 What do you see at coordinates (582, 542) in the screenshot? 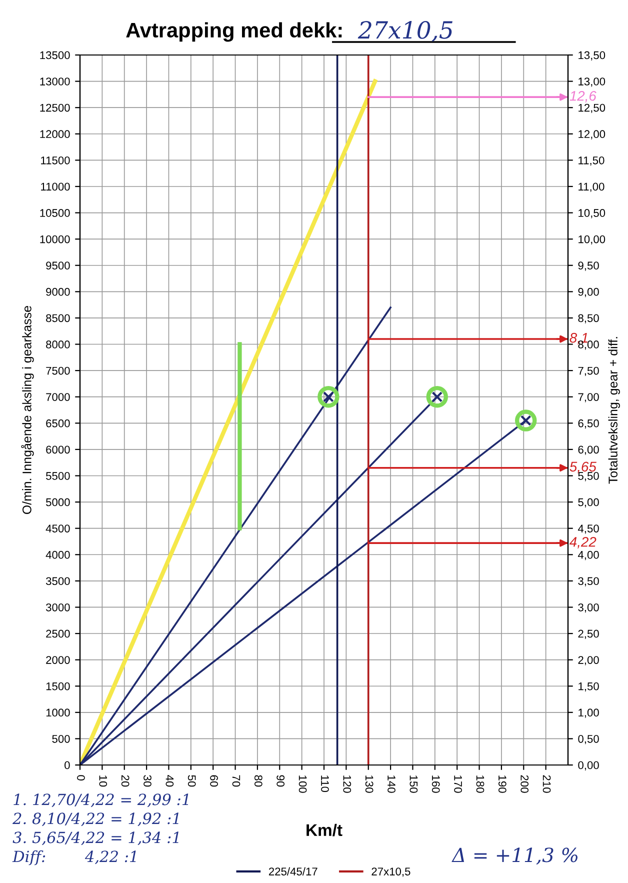
I see `text: 4,22` at bounding box center [582, 542].